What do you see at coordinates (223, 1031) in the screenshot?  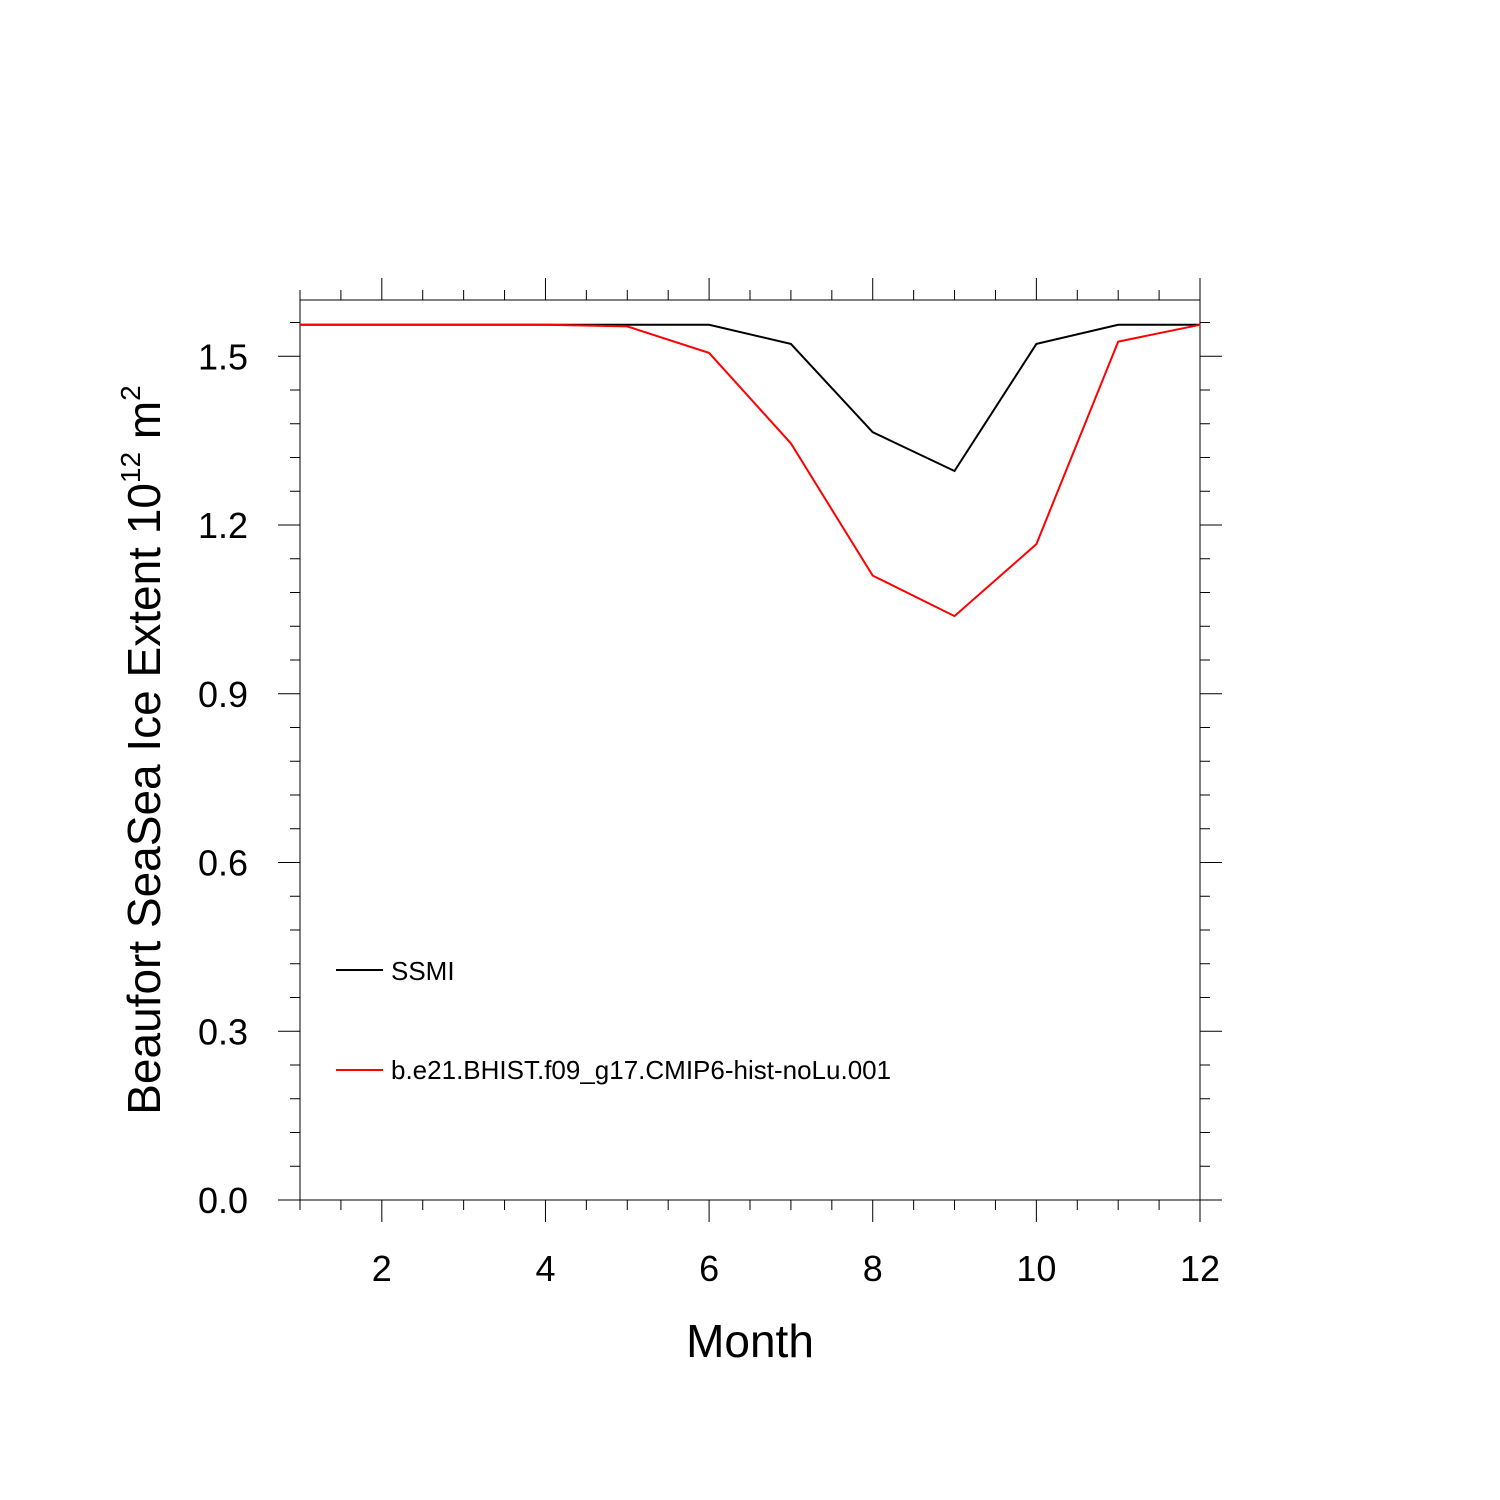 I see `y-tick-label: 0.3` at bounding box center [223, 1031].